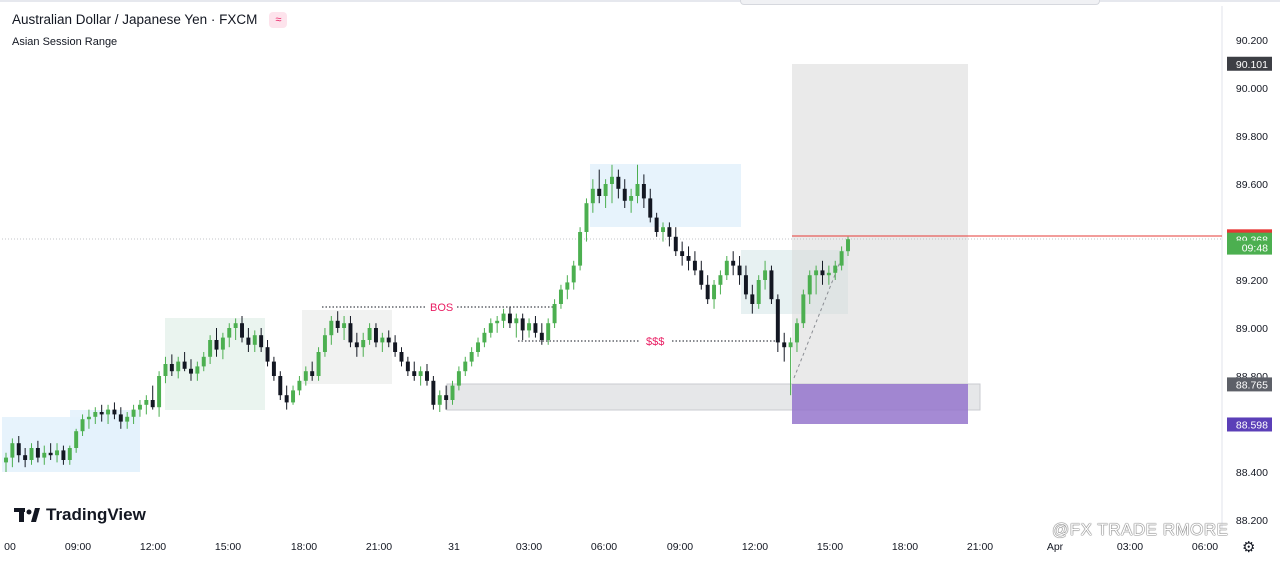 Image resolution: width=1280 pixels, height=566 pixels. Describe the element at coordinates (150, 20) in the screenshot. I see `symbol-title: Australian Dollar / Japanese Yen · FXCM ≈` at that location.